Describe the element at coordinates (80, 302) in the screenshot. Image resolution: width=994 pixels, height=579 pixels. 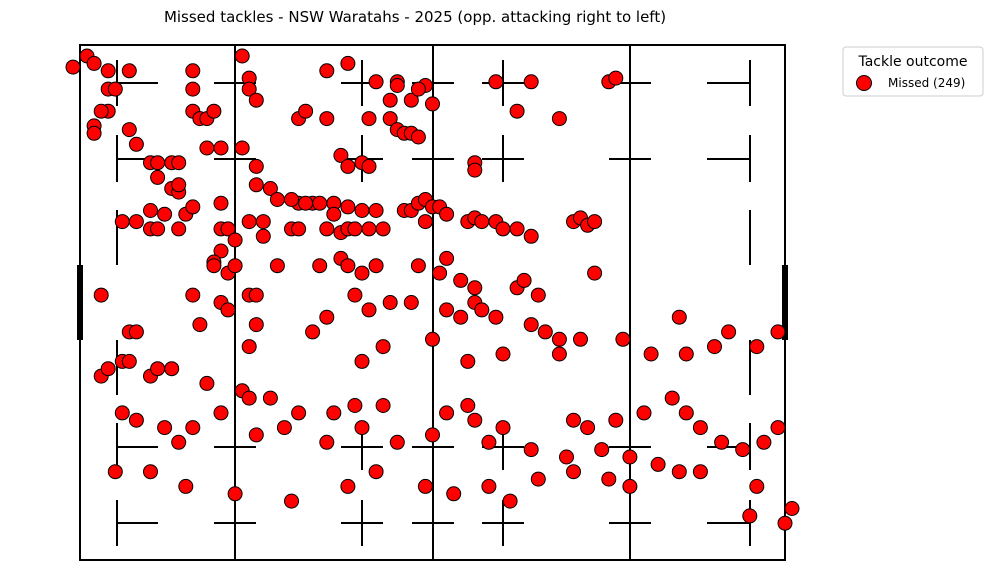
I see `goal-posts-left` at that location.